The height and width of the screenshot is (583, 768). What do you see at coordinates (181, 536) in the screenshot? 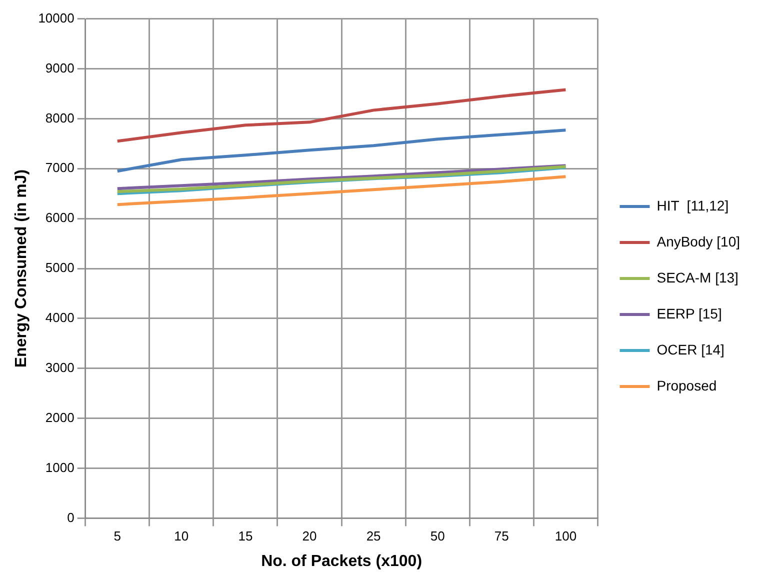
I see `x-tick-label: 10` at bounding box center [181, 536].